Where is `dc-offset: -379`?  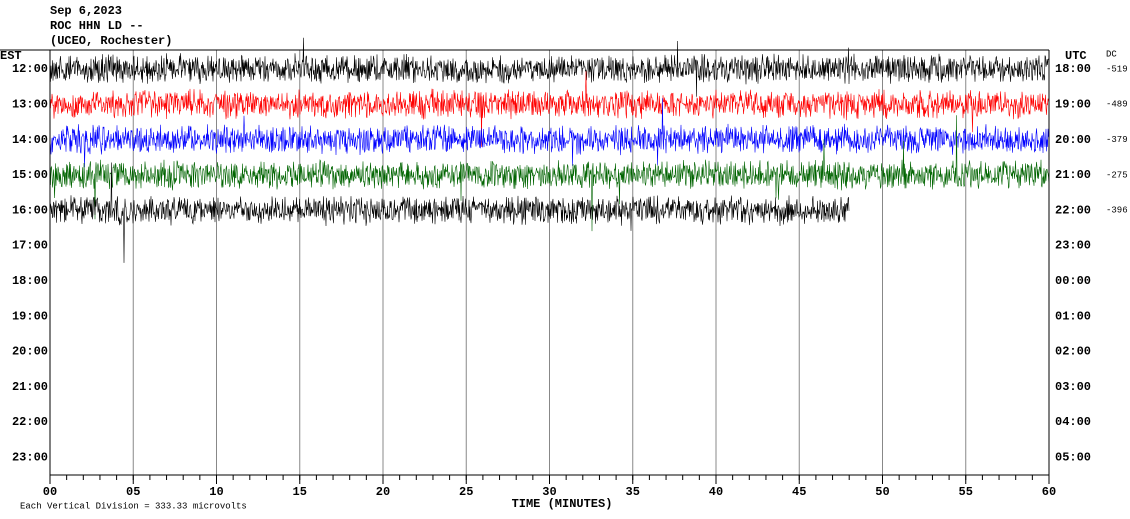 dc-offset: -379 is located at coordinates (1117, 140).